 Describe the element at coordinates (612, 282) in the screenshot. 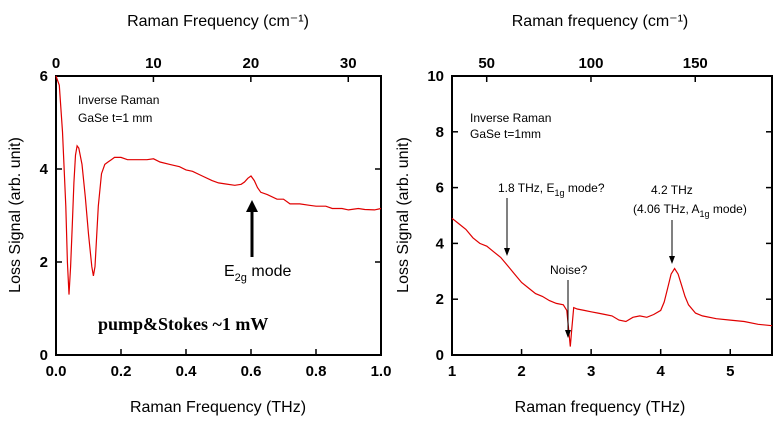

I see `right-series-line` at that location.